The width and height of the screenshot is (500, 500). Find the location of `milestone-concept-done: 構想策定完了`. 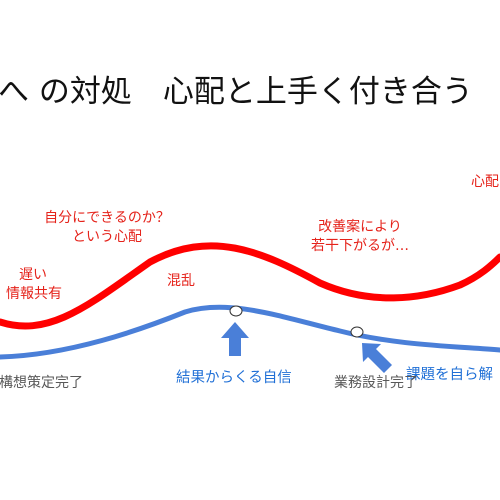

milestone-concept-done: 構想策定完了 is located at coordinates (41, 383).